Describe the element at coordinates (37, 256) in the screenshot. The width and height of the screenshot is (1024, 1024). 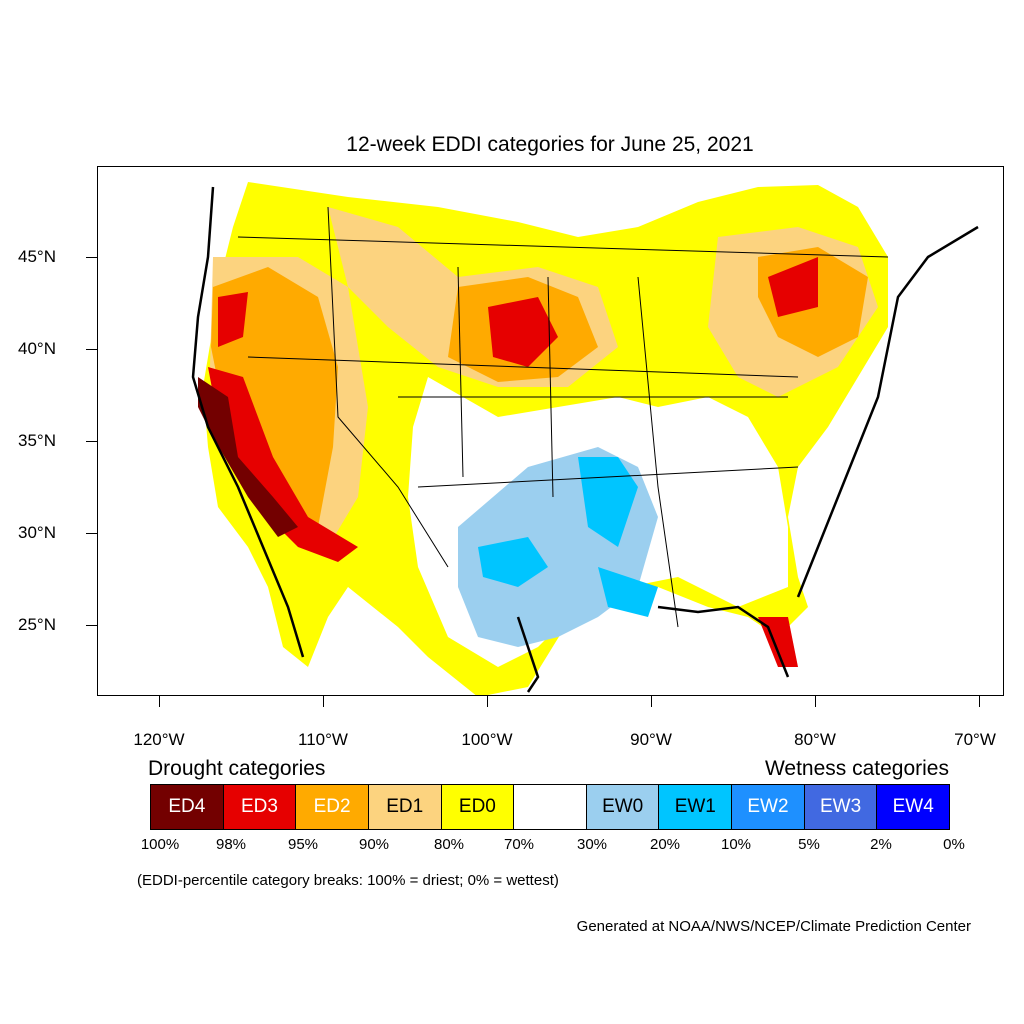
I see `lat-label-45: 45°N` at that location.